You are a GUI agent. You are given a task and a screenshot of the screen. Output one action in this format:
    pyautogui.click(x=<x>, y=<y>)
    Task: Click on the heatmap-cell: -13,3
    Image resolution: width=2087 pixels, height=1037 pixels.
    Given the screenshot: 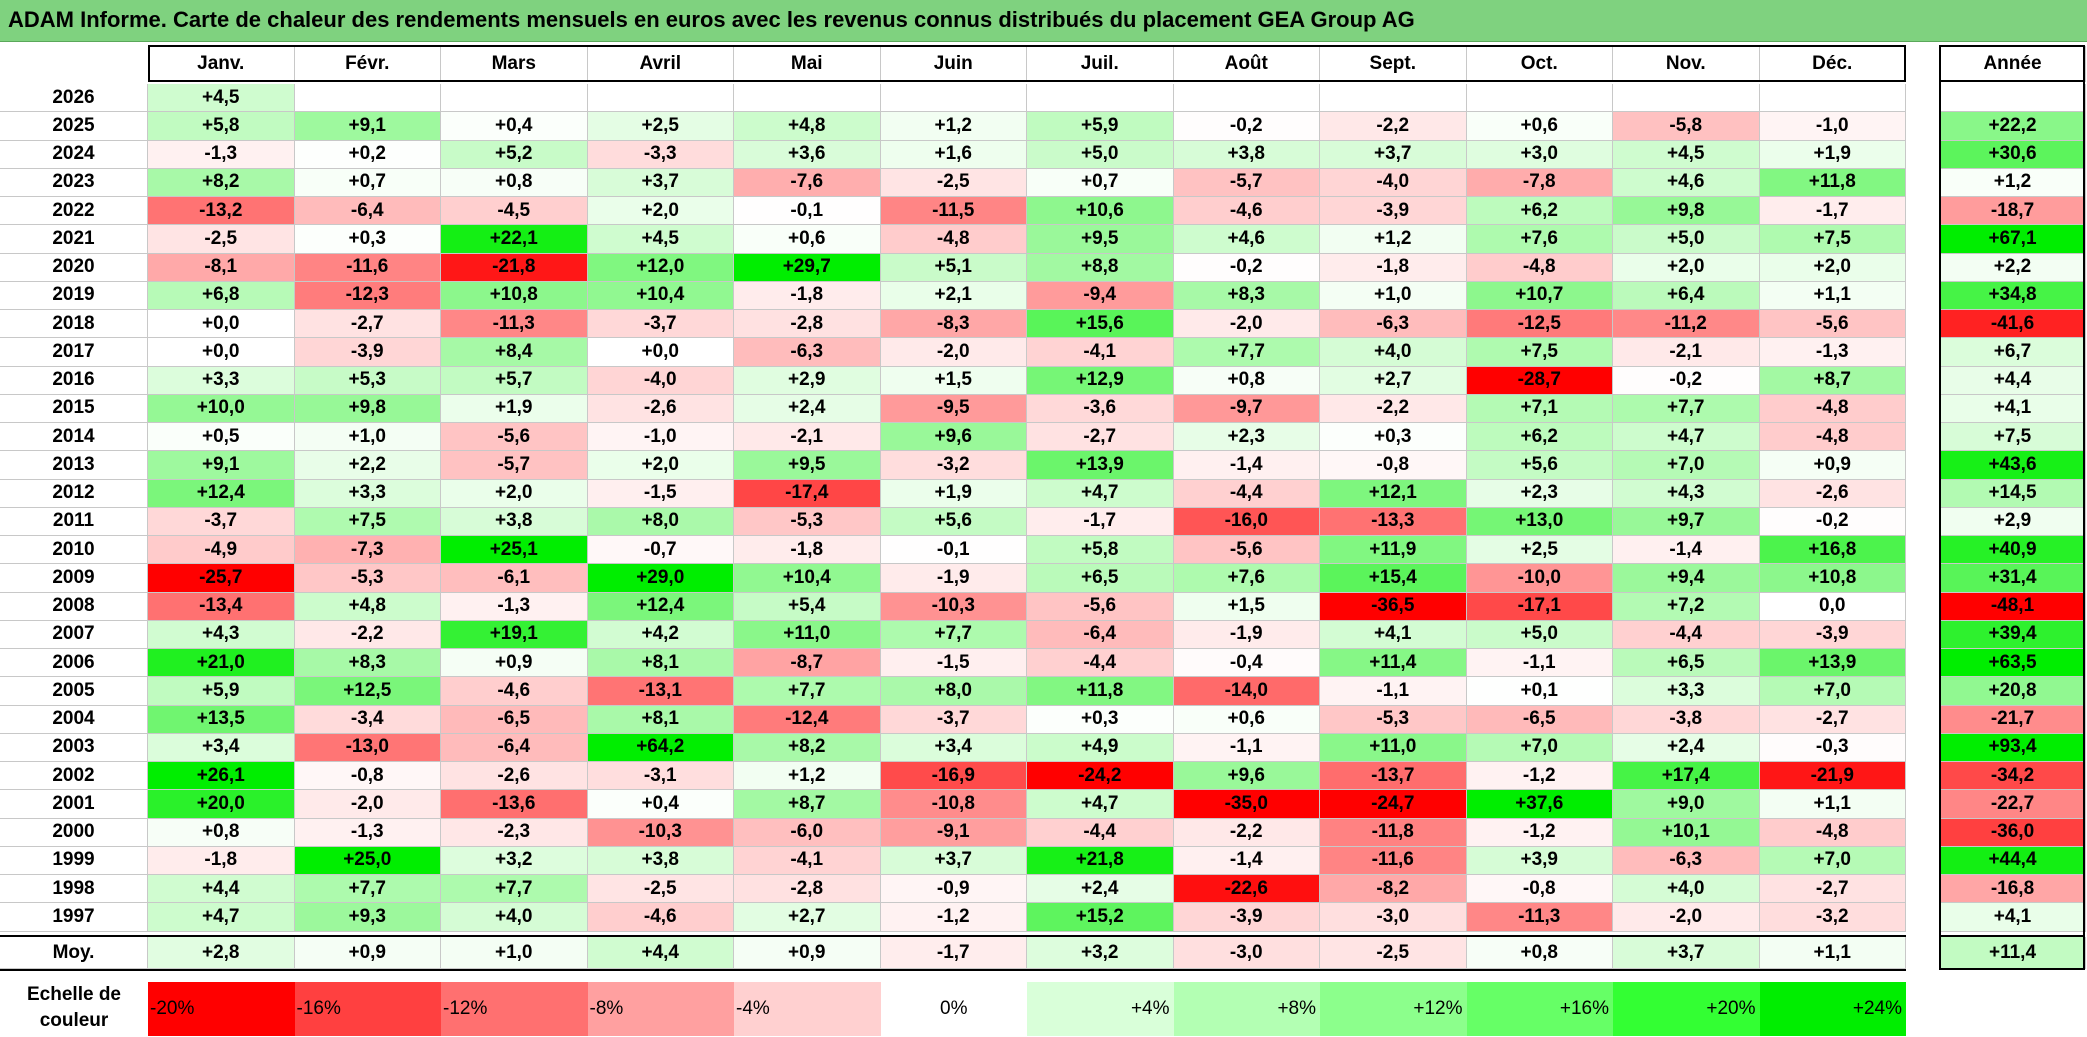 What is the action you would take?
    pyautogui.click(x=1393, y=521)
    